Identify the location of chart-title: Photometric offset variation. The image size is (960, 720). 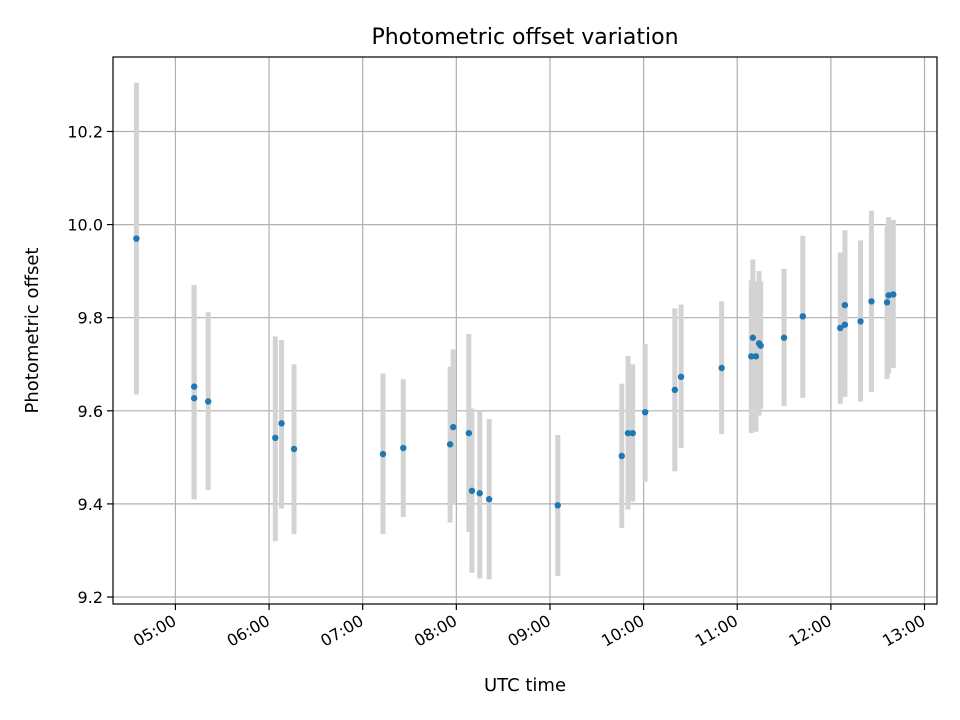
(524, 37).